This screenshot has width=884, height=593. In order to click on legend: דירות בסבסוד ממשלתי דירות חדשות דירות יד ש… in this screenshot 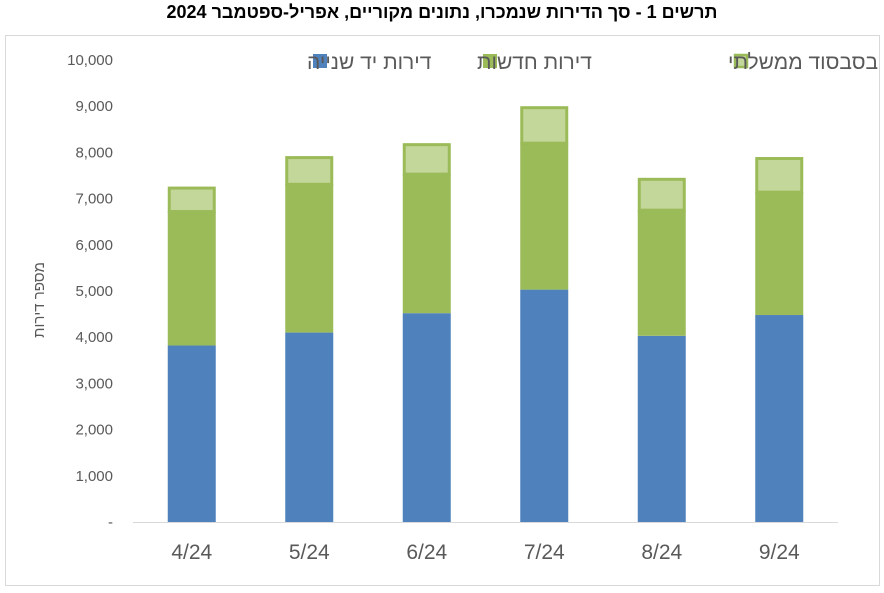, I will do `click(595, 62)`.